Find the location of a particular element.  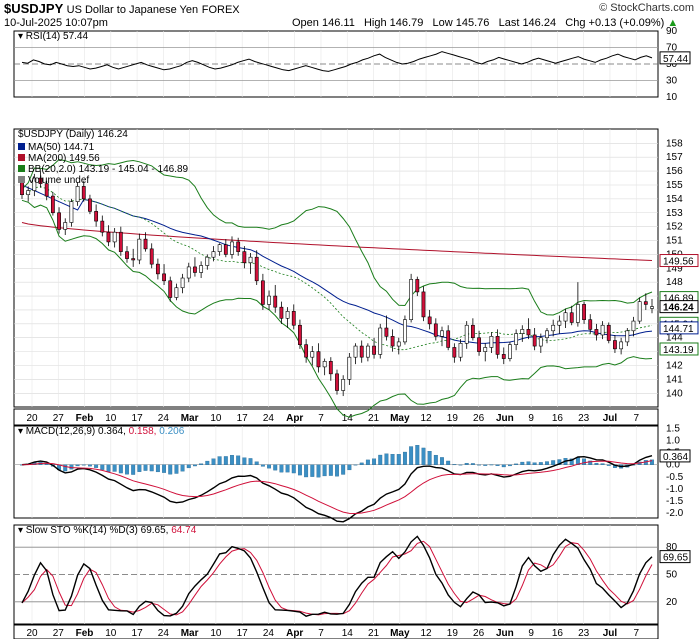

x-tick-label: 20 is located at coordinates (32, 418).